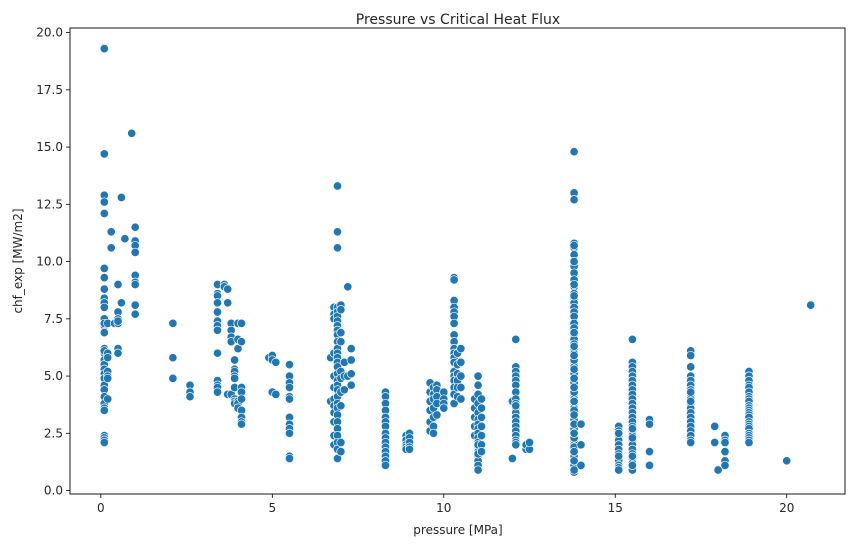  What do you see at coordinates (53, 433) in the screenshot?
I see `y-tick-label: 2.5` at bounding box center [53, 433].